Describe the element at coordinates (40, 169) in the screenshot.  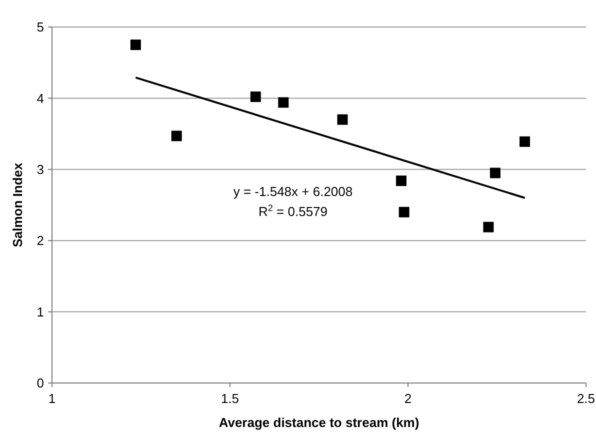
I see `y-tick-label: 3` at that location.